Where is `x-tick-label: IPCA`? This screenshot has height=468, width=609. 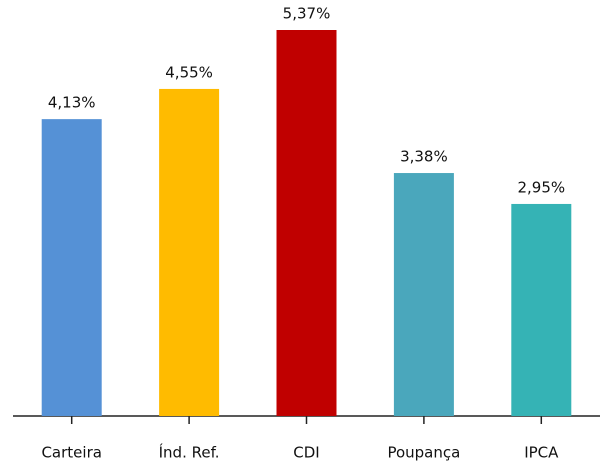
x-tick-label: IPCA is located at coordinates (541, 453).